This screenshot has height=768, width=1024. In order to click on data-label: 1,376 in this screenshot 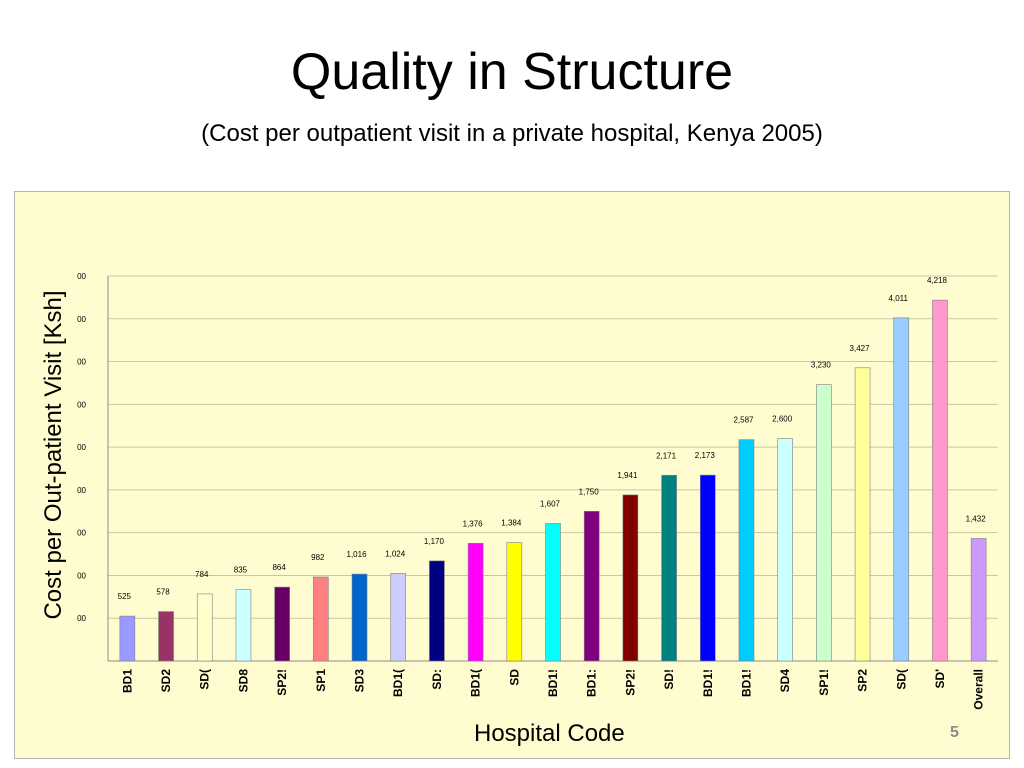, I will do `click(473, 523)`.